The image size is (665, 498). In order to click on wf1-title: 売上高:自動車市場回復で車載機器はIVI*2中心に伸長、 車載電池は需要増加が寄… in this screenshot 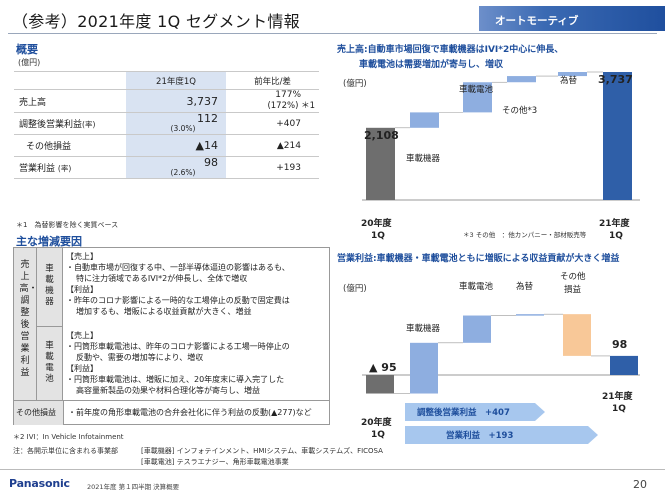, I will do `click(450, 57)`.